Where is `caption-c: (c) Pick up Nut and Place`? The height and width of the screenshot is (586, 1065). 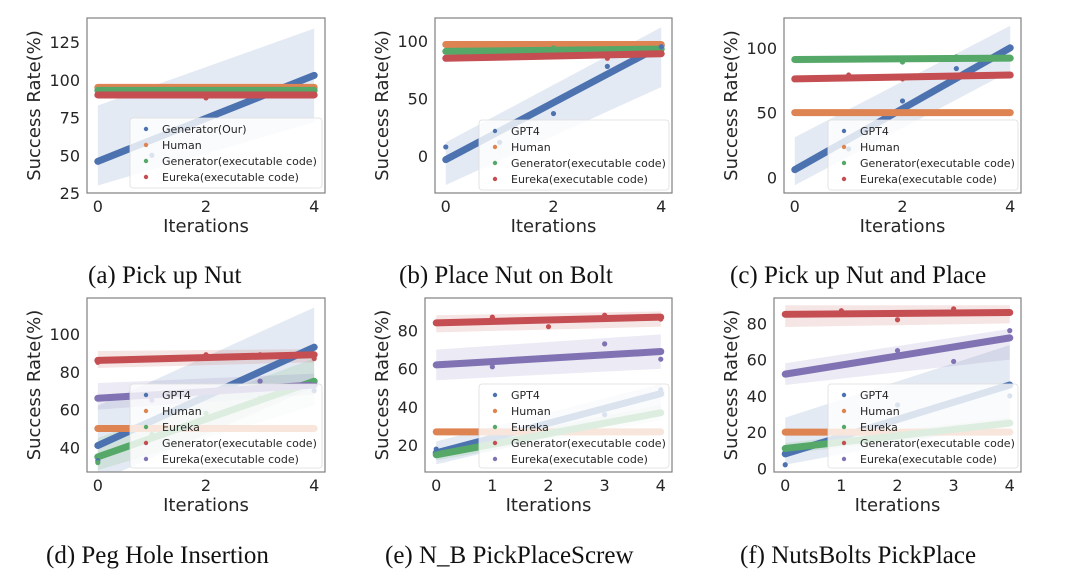 caption-c: (c) Pick up Nut and Place is located at coordinates (858, 275).